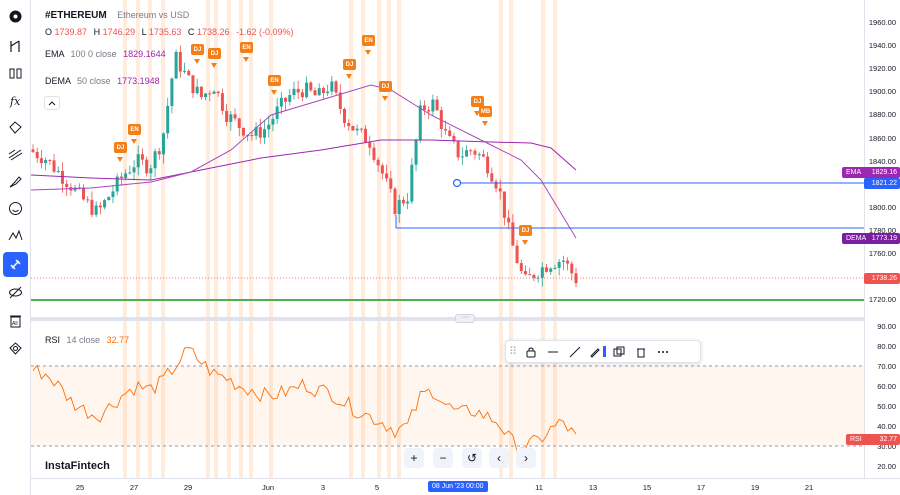 The image size is (900, 495). Describe the element at coordinates (886, 366) in the screenshot. I see `rsi-tick: 70.00` at that location.